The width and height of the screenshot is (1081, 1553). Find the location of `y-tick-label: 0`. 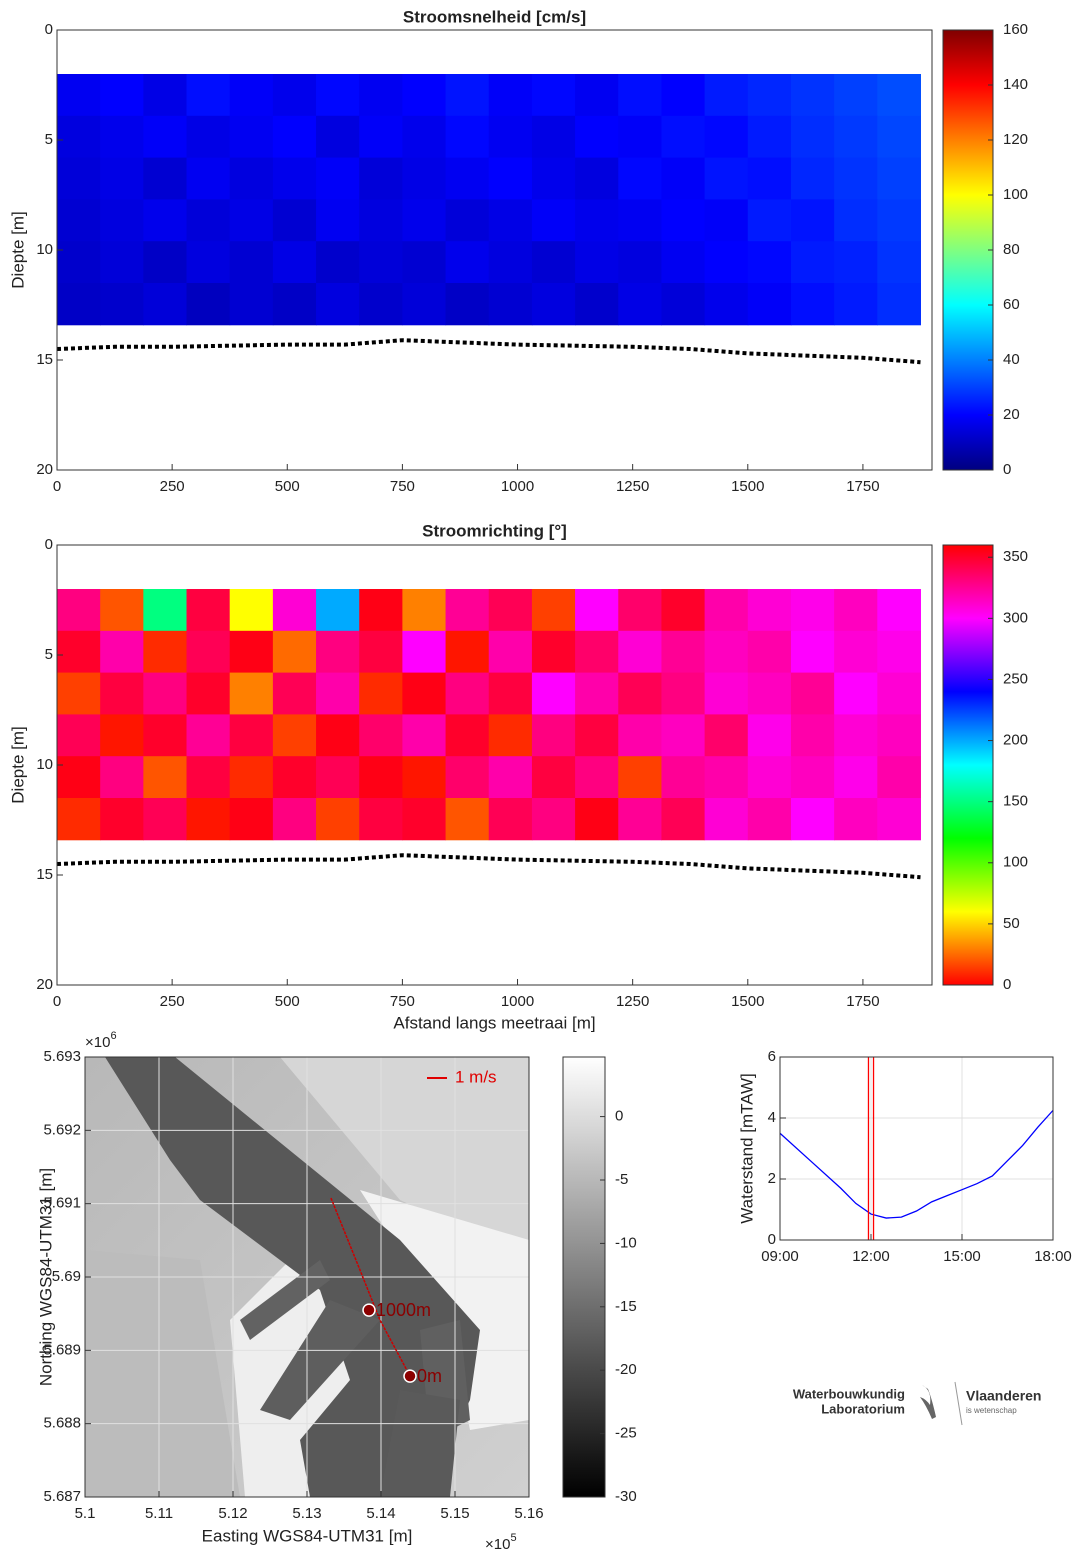

y-tick-label: 0 is located at coordinates (49, 29).